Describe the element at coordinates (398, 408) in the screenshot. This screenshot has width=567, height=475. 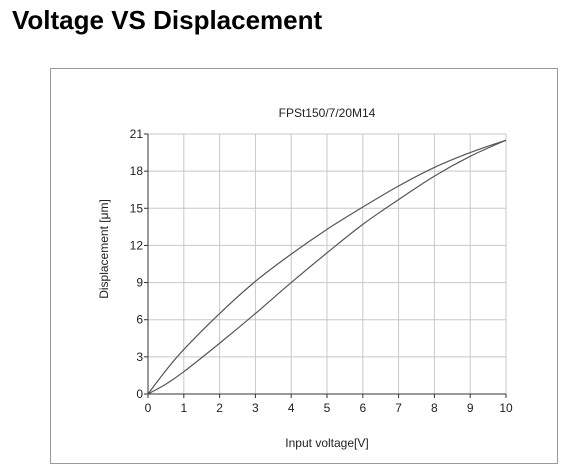
I see `x-tick-label: 7` at that location.